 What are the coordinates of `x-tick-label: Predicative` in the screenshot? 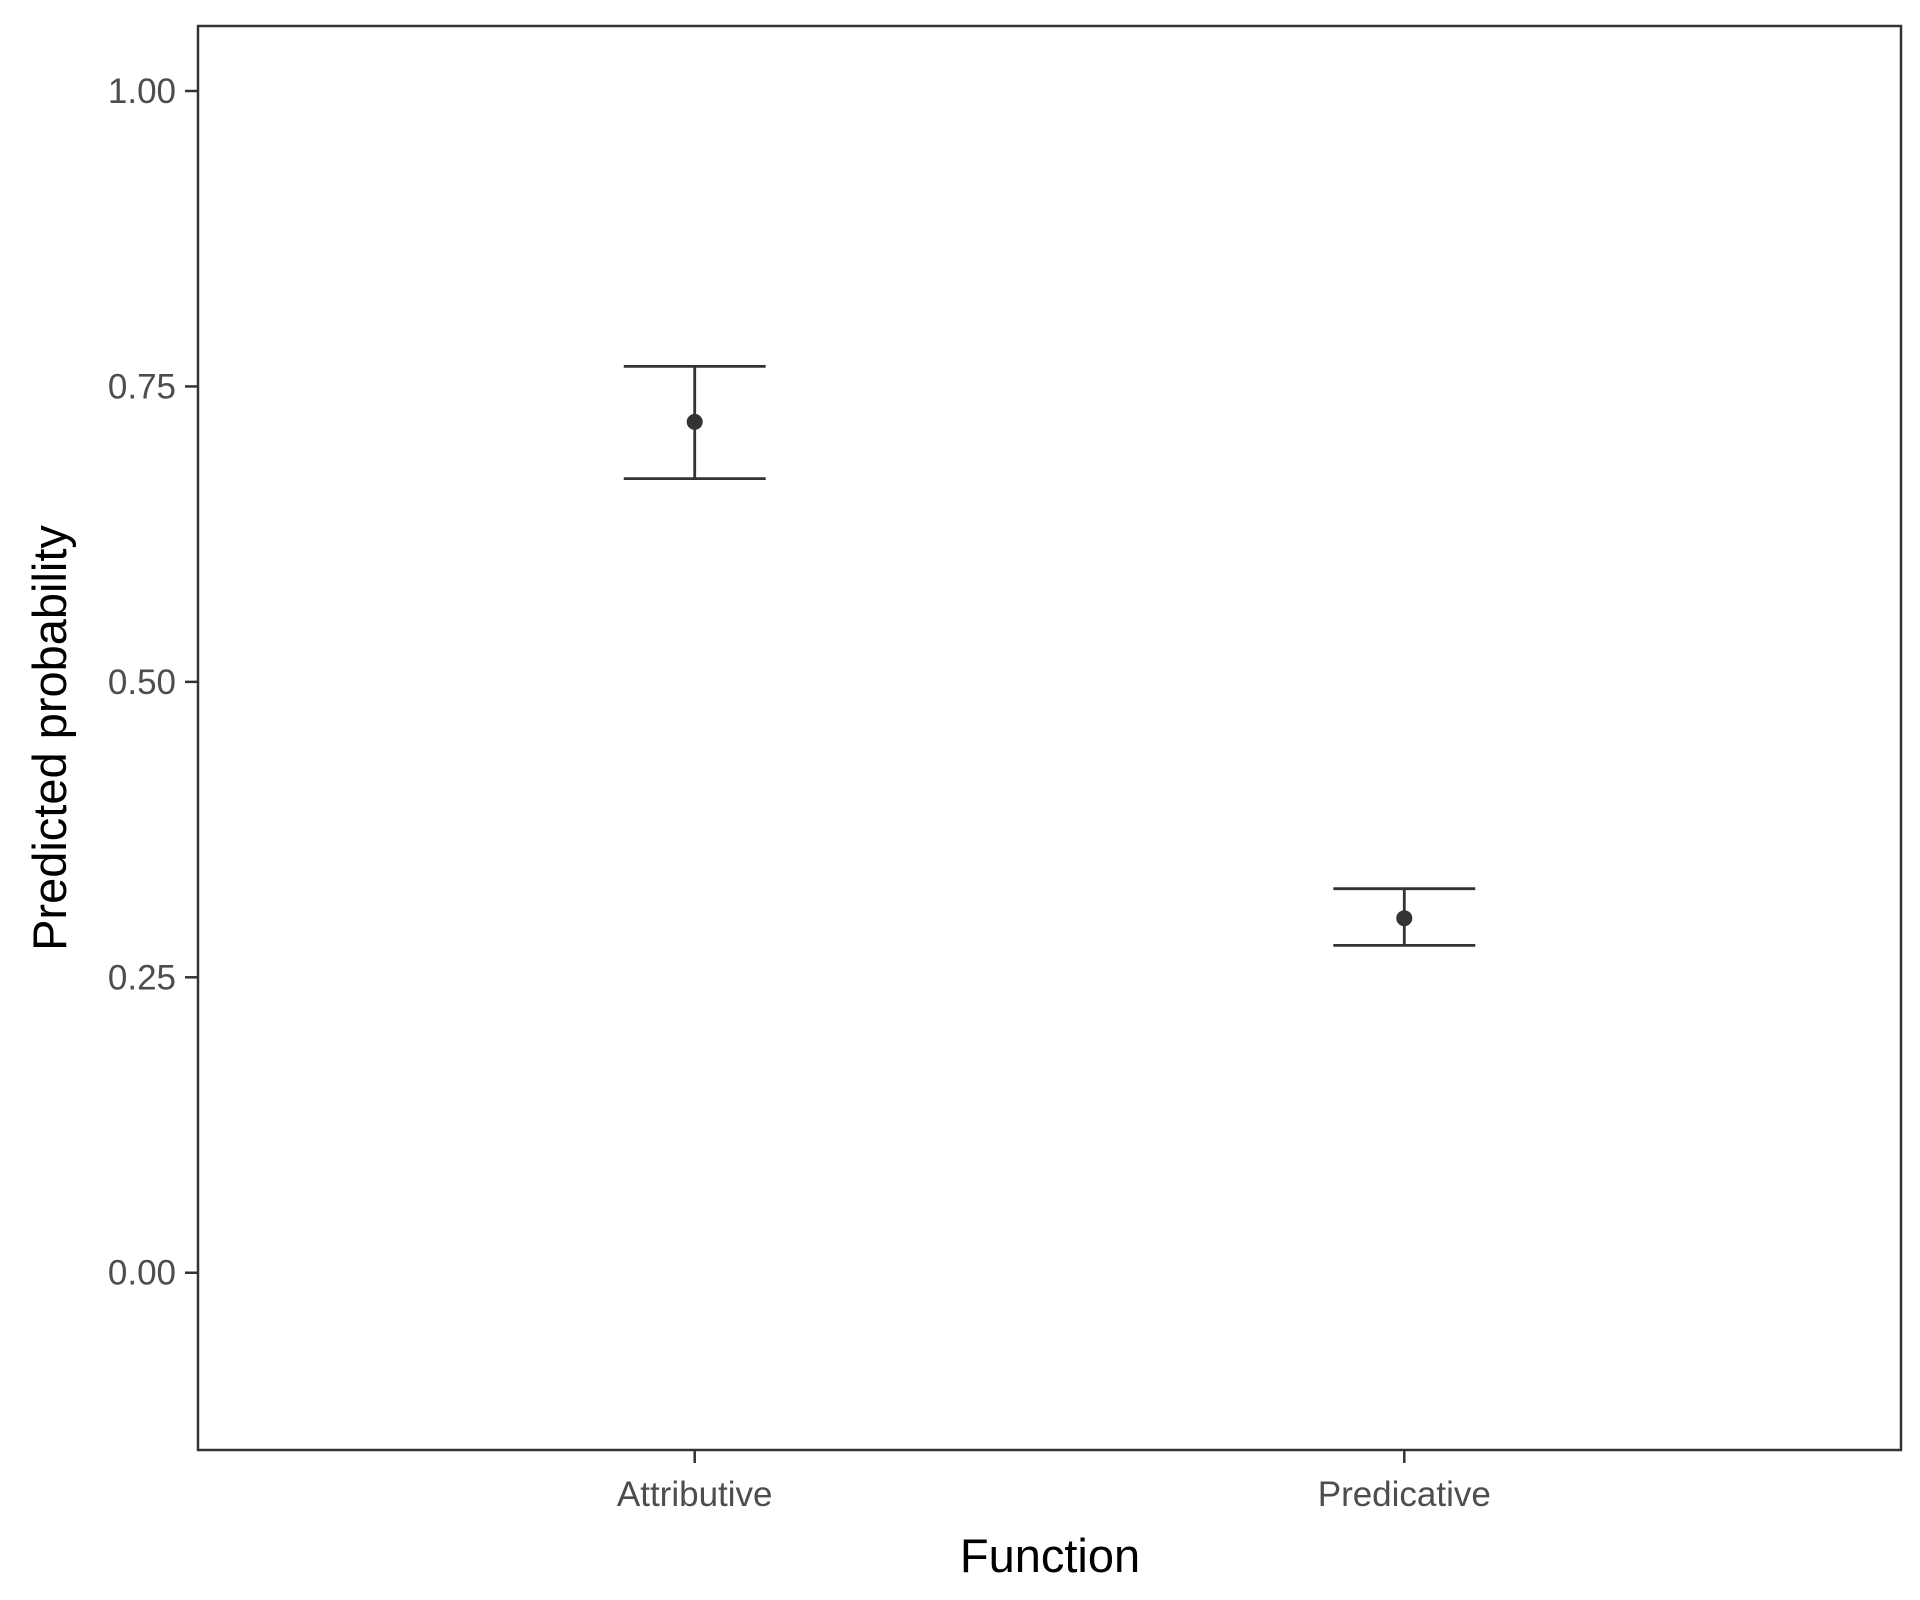 It's located at (1404, 1494).